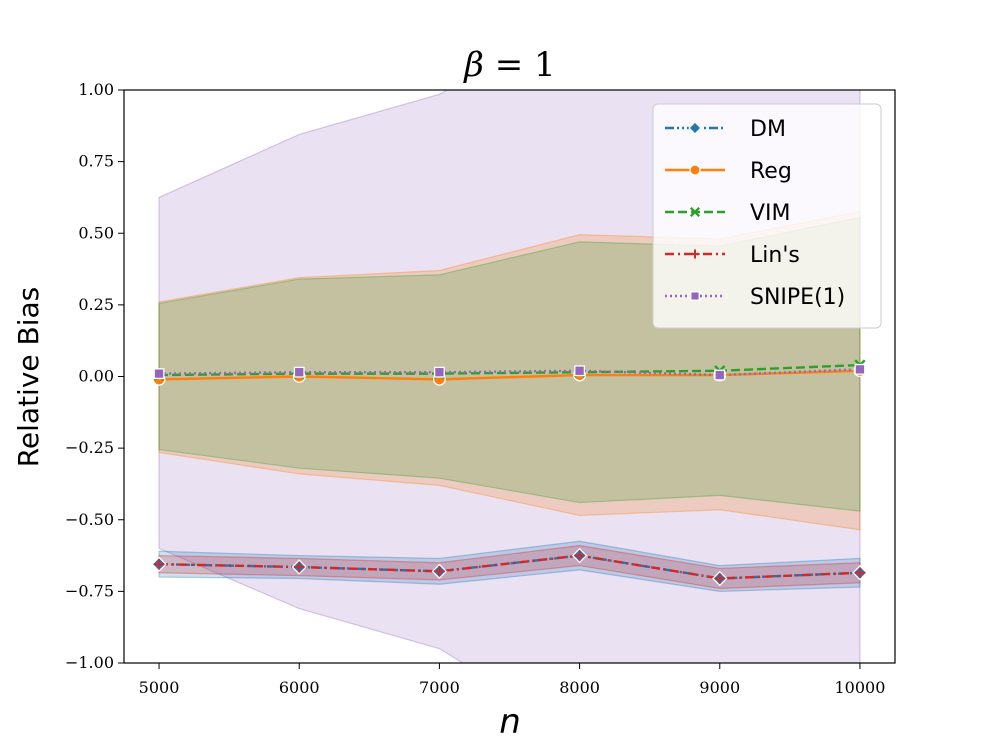  I want to click on y-axis-label: Relative Bias, so click(28, 377).